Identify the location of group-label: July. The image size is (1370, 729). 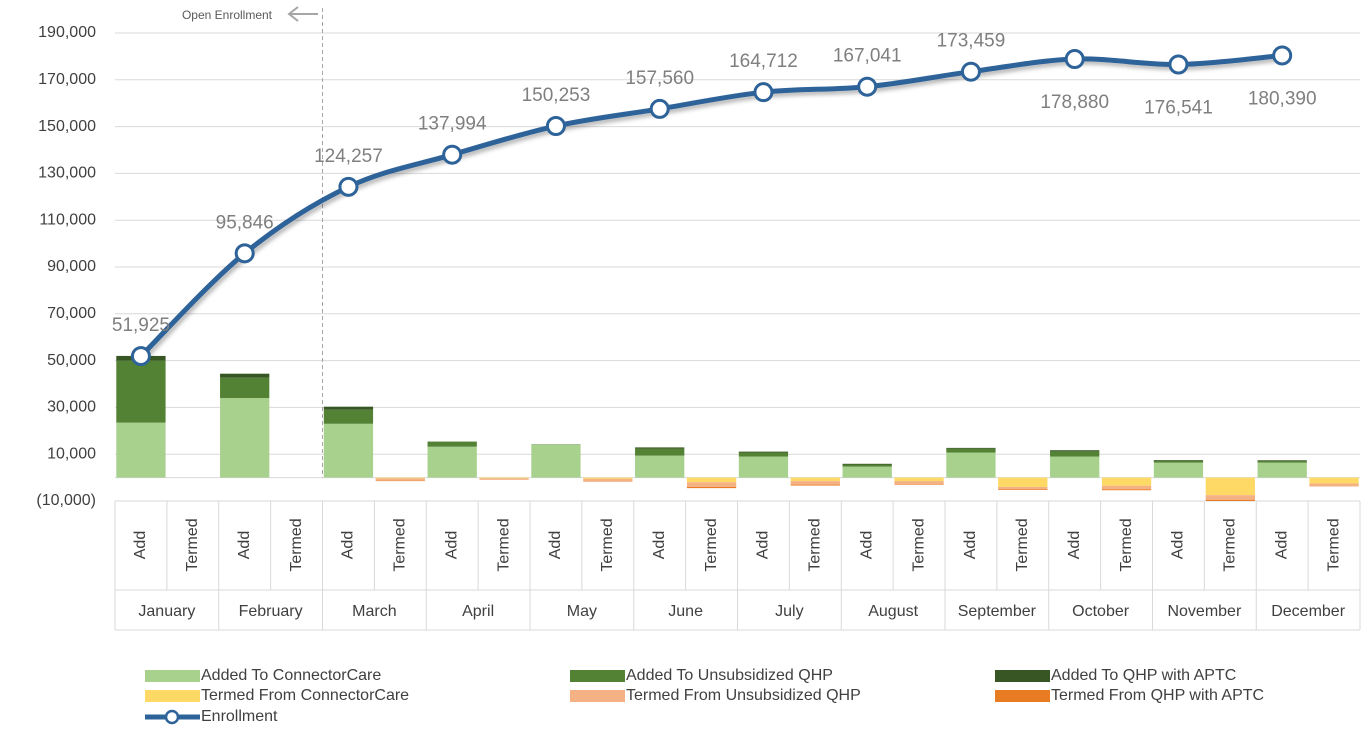
(789, 611).